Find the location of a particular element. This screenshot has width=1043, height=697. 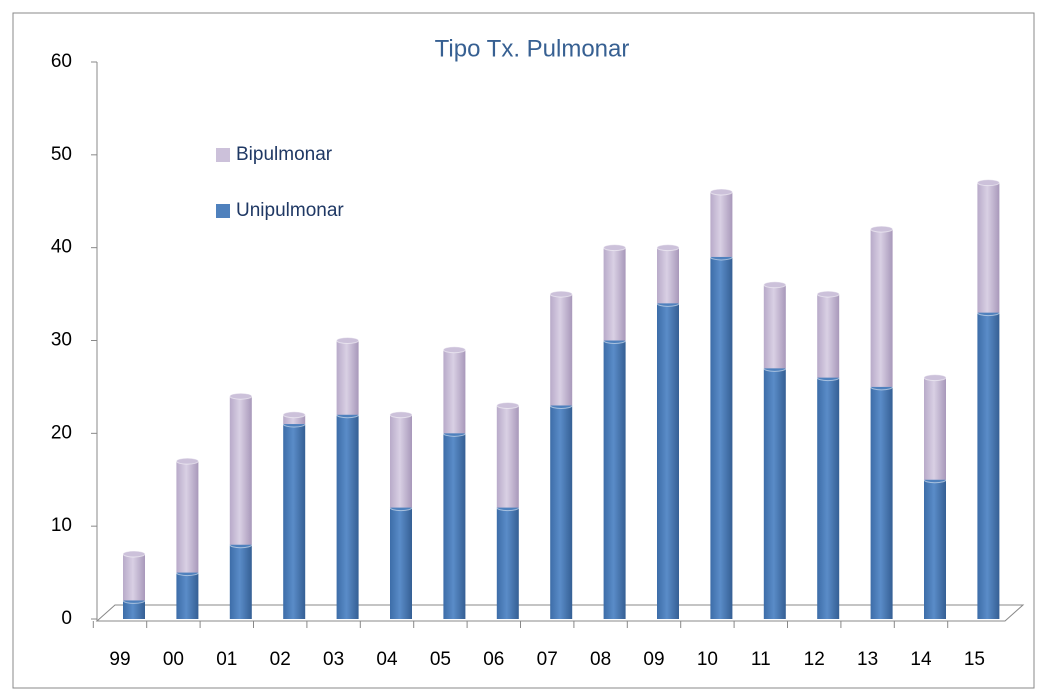

x-tick-label: 01 is located at coordinates (226, 659).